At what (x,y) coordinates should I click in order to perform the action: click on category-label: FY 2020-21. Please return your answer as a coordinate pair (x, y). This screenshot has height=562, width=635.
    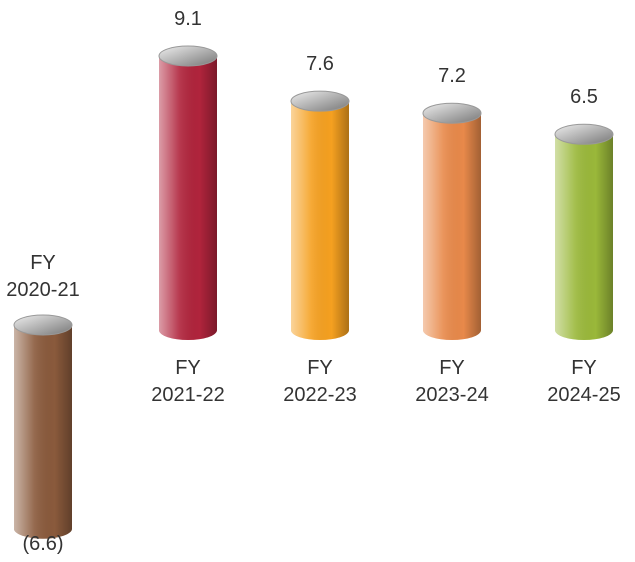
    Looking at the image, I should click on (43, 276).